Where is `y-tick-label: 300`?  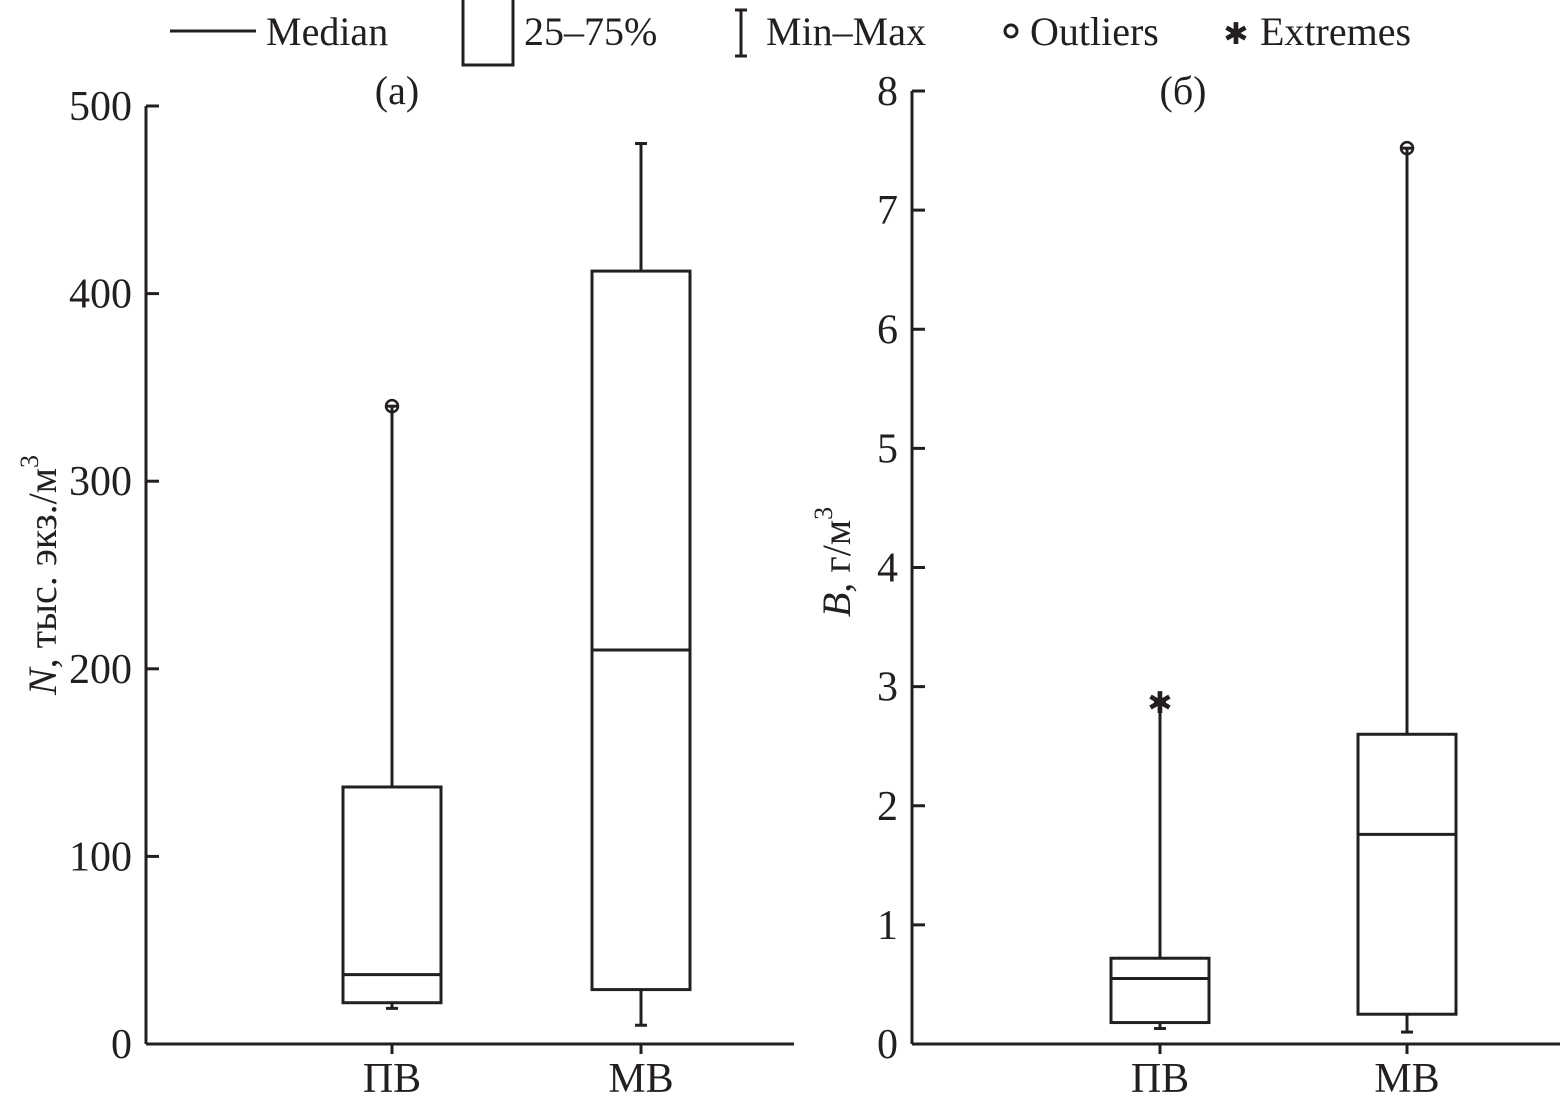 y-tick-label: 300 is located at coordinates (100, 482).